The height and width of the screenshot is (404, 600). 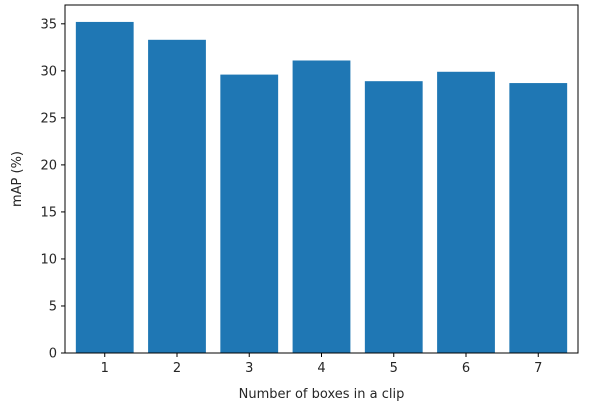 I want to click on y-tick-label: 0, so click(x=53, y=354).